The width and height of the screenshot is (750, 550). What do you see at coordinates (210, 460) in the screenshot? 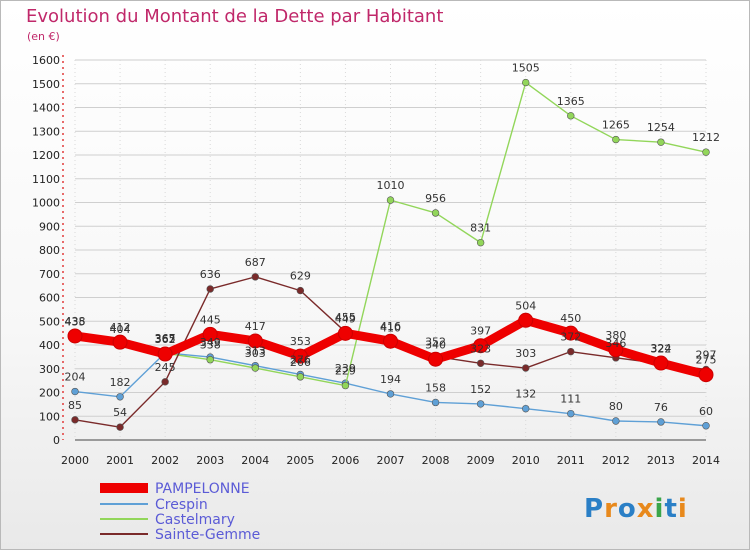
I see `x-tick-label: 2003` at bounding box center [210, 460].